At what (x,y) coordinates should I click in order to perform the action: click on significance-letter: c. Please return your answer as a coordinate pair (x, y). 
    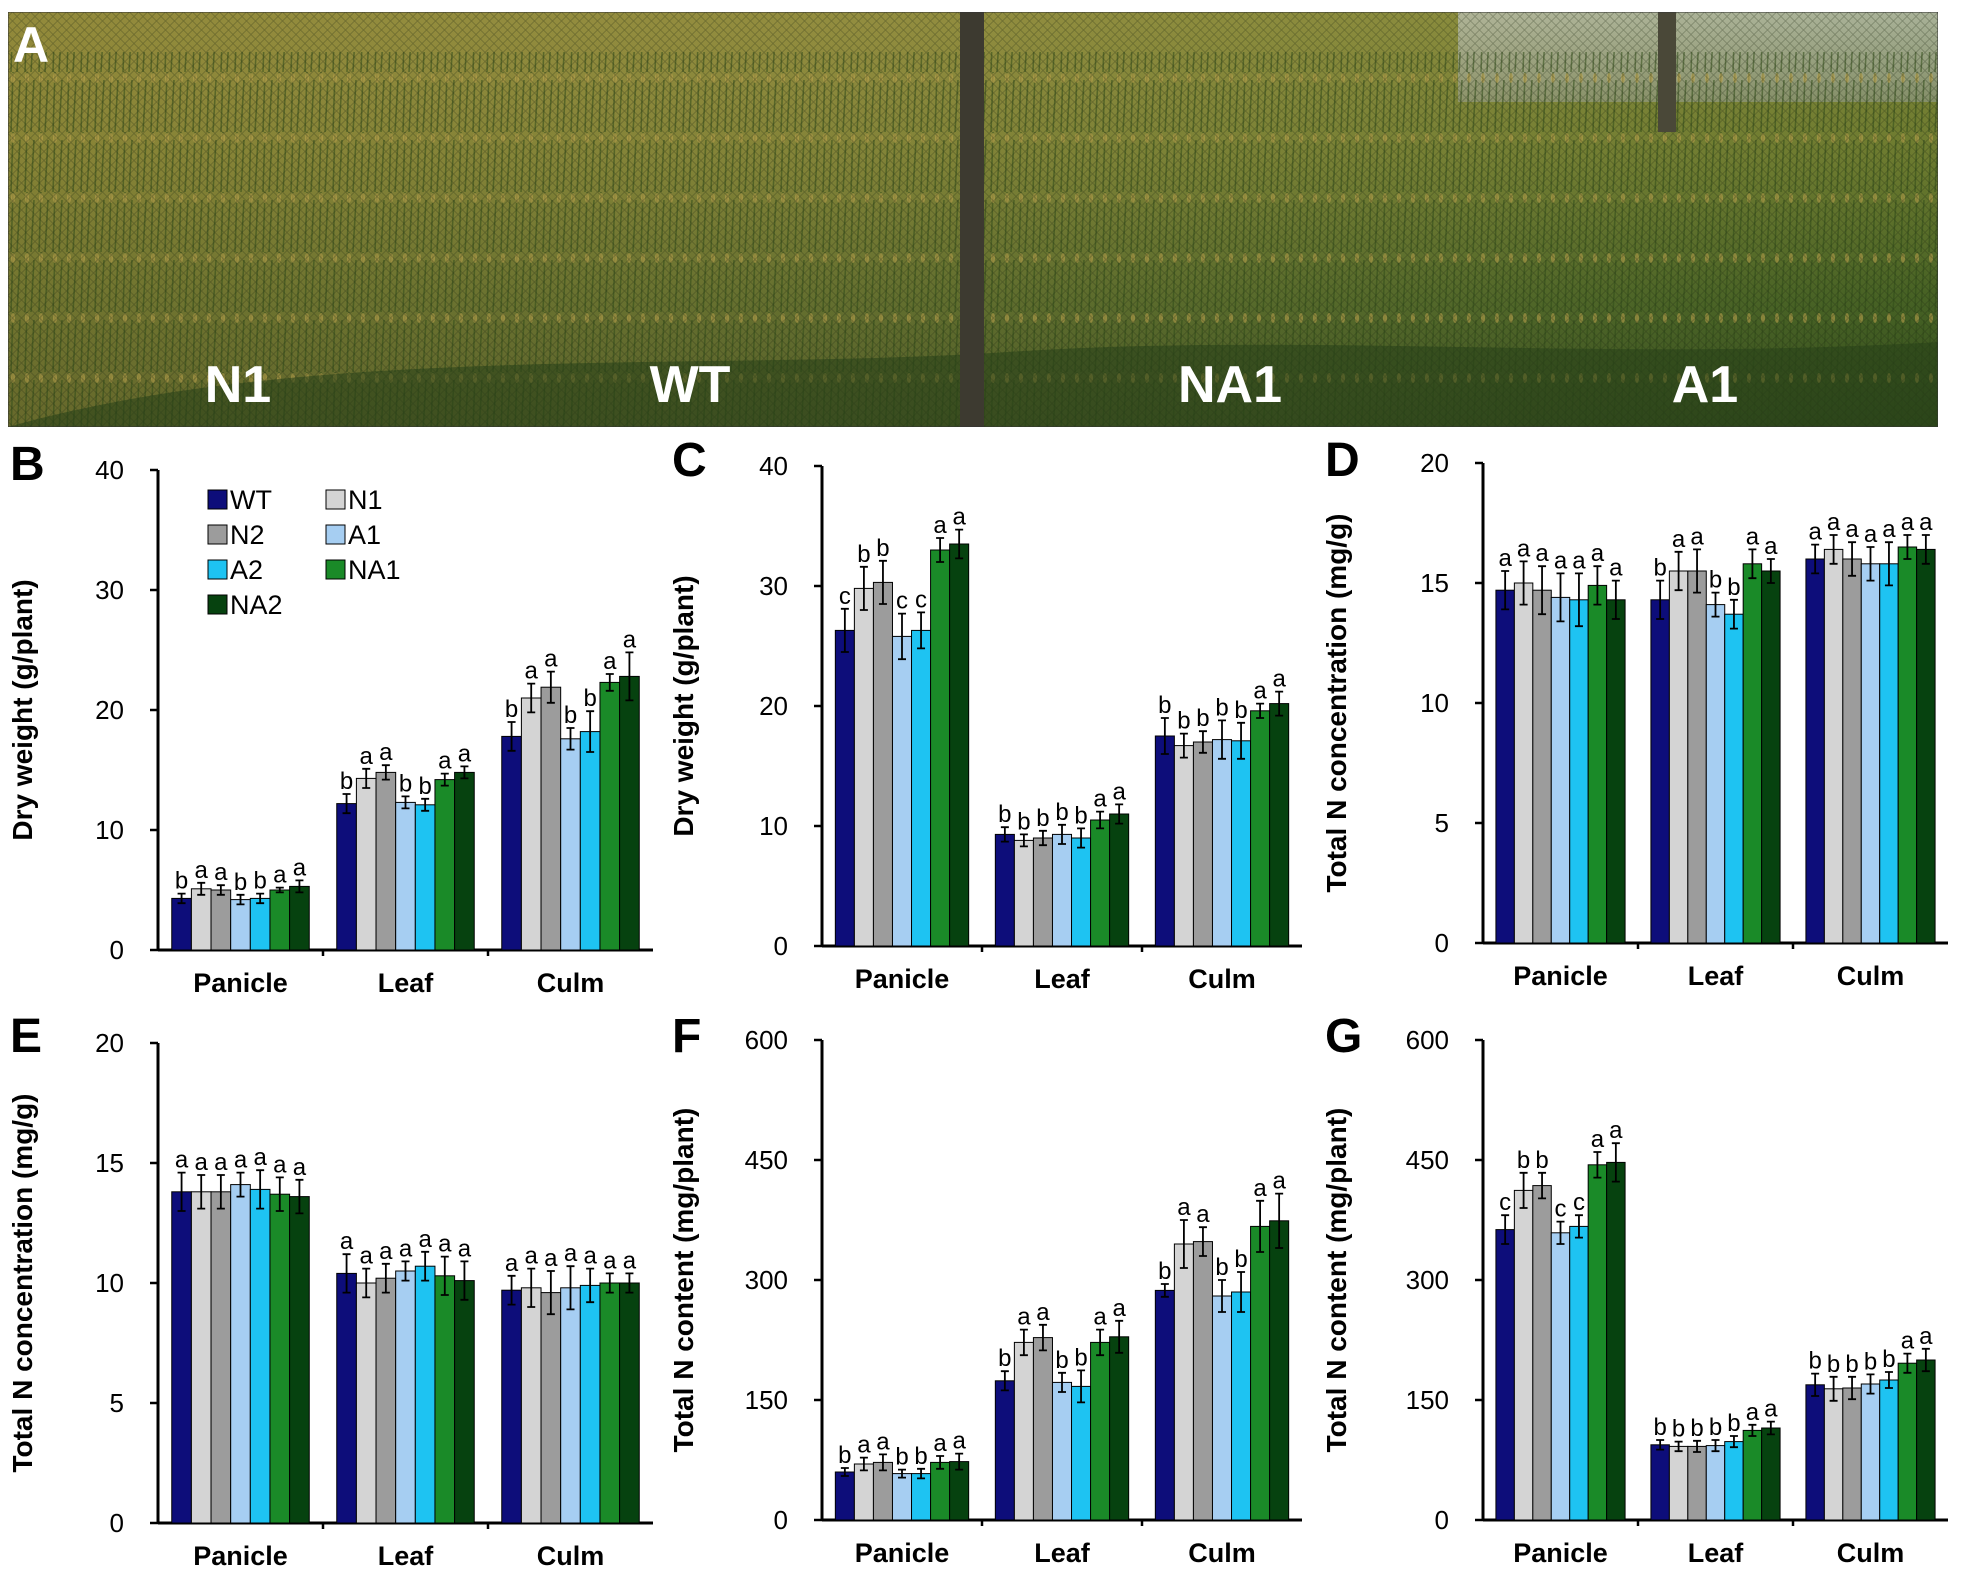
    Looking at the image, I should click on (1561, 1209).